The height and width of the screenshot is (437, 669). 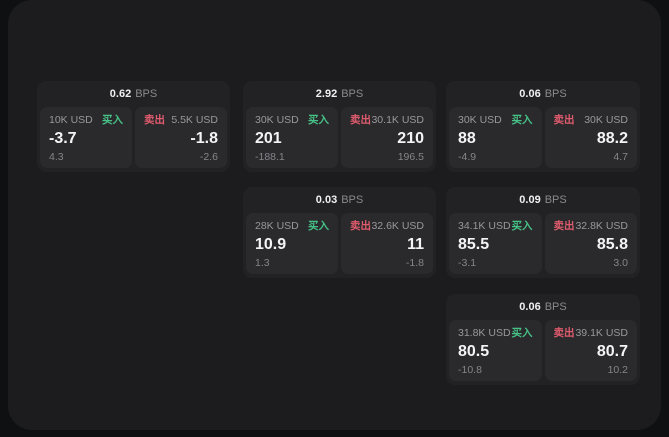 What do you see at coordinates (262, 263) in the screenshot?
I see `buy-delta: 1.3` at bounding box center [262, 263].